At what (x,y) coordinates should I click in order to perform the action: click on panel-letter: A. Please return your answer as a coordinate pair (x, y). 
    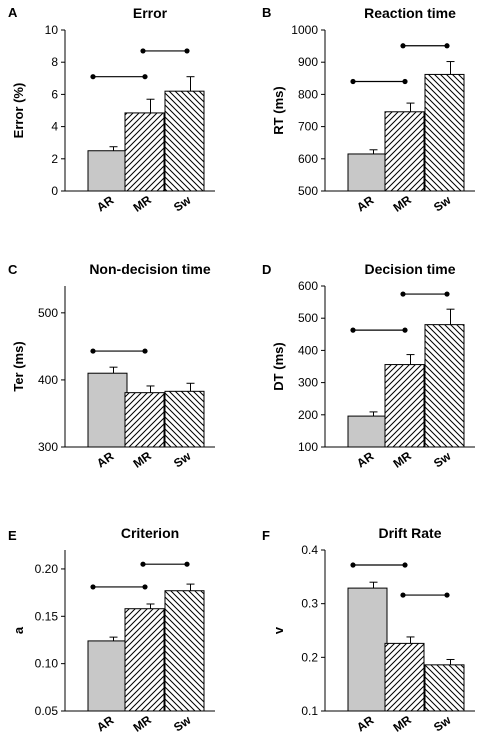
    Looking at the image, I should click on (13, 12).